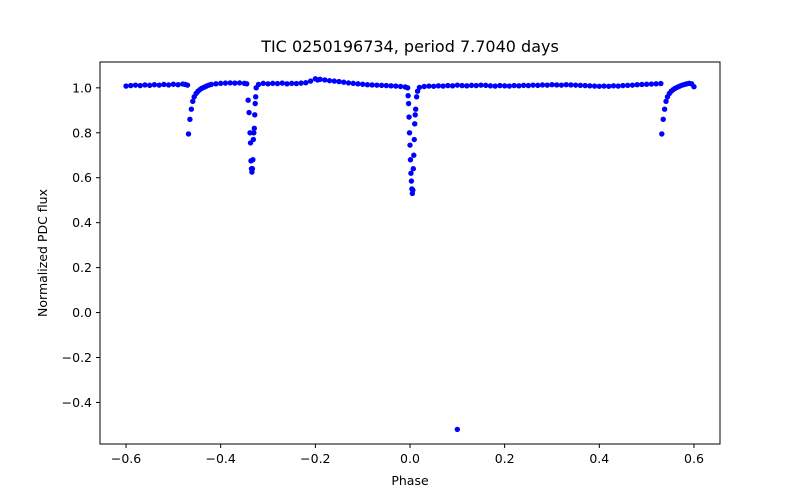  I want to click on y-tick-label: 0.8, so click(82, 132).